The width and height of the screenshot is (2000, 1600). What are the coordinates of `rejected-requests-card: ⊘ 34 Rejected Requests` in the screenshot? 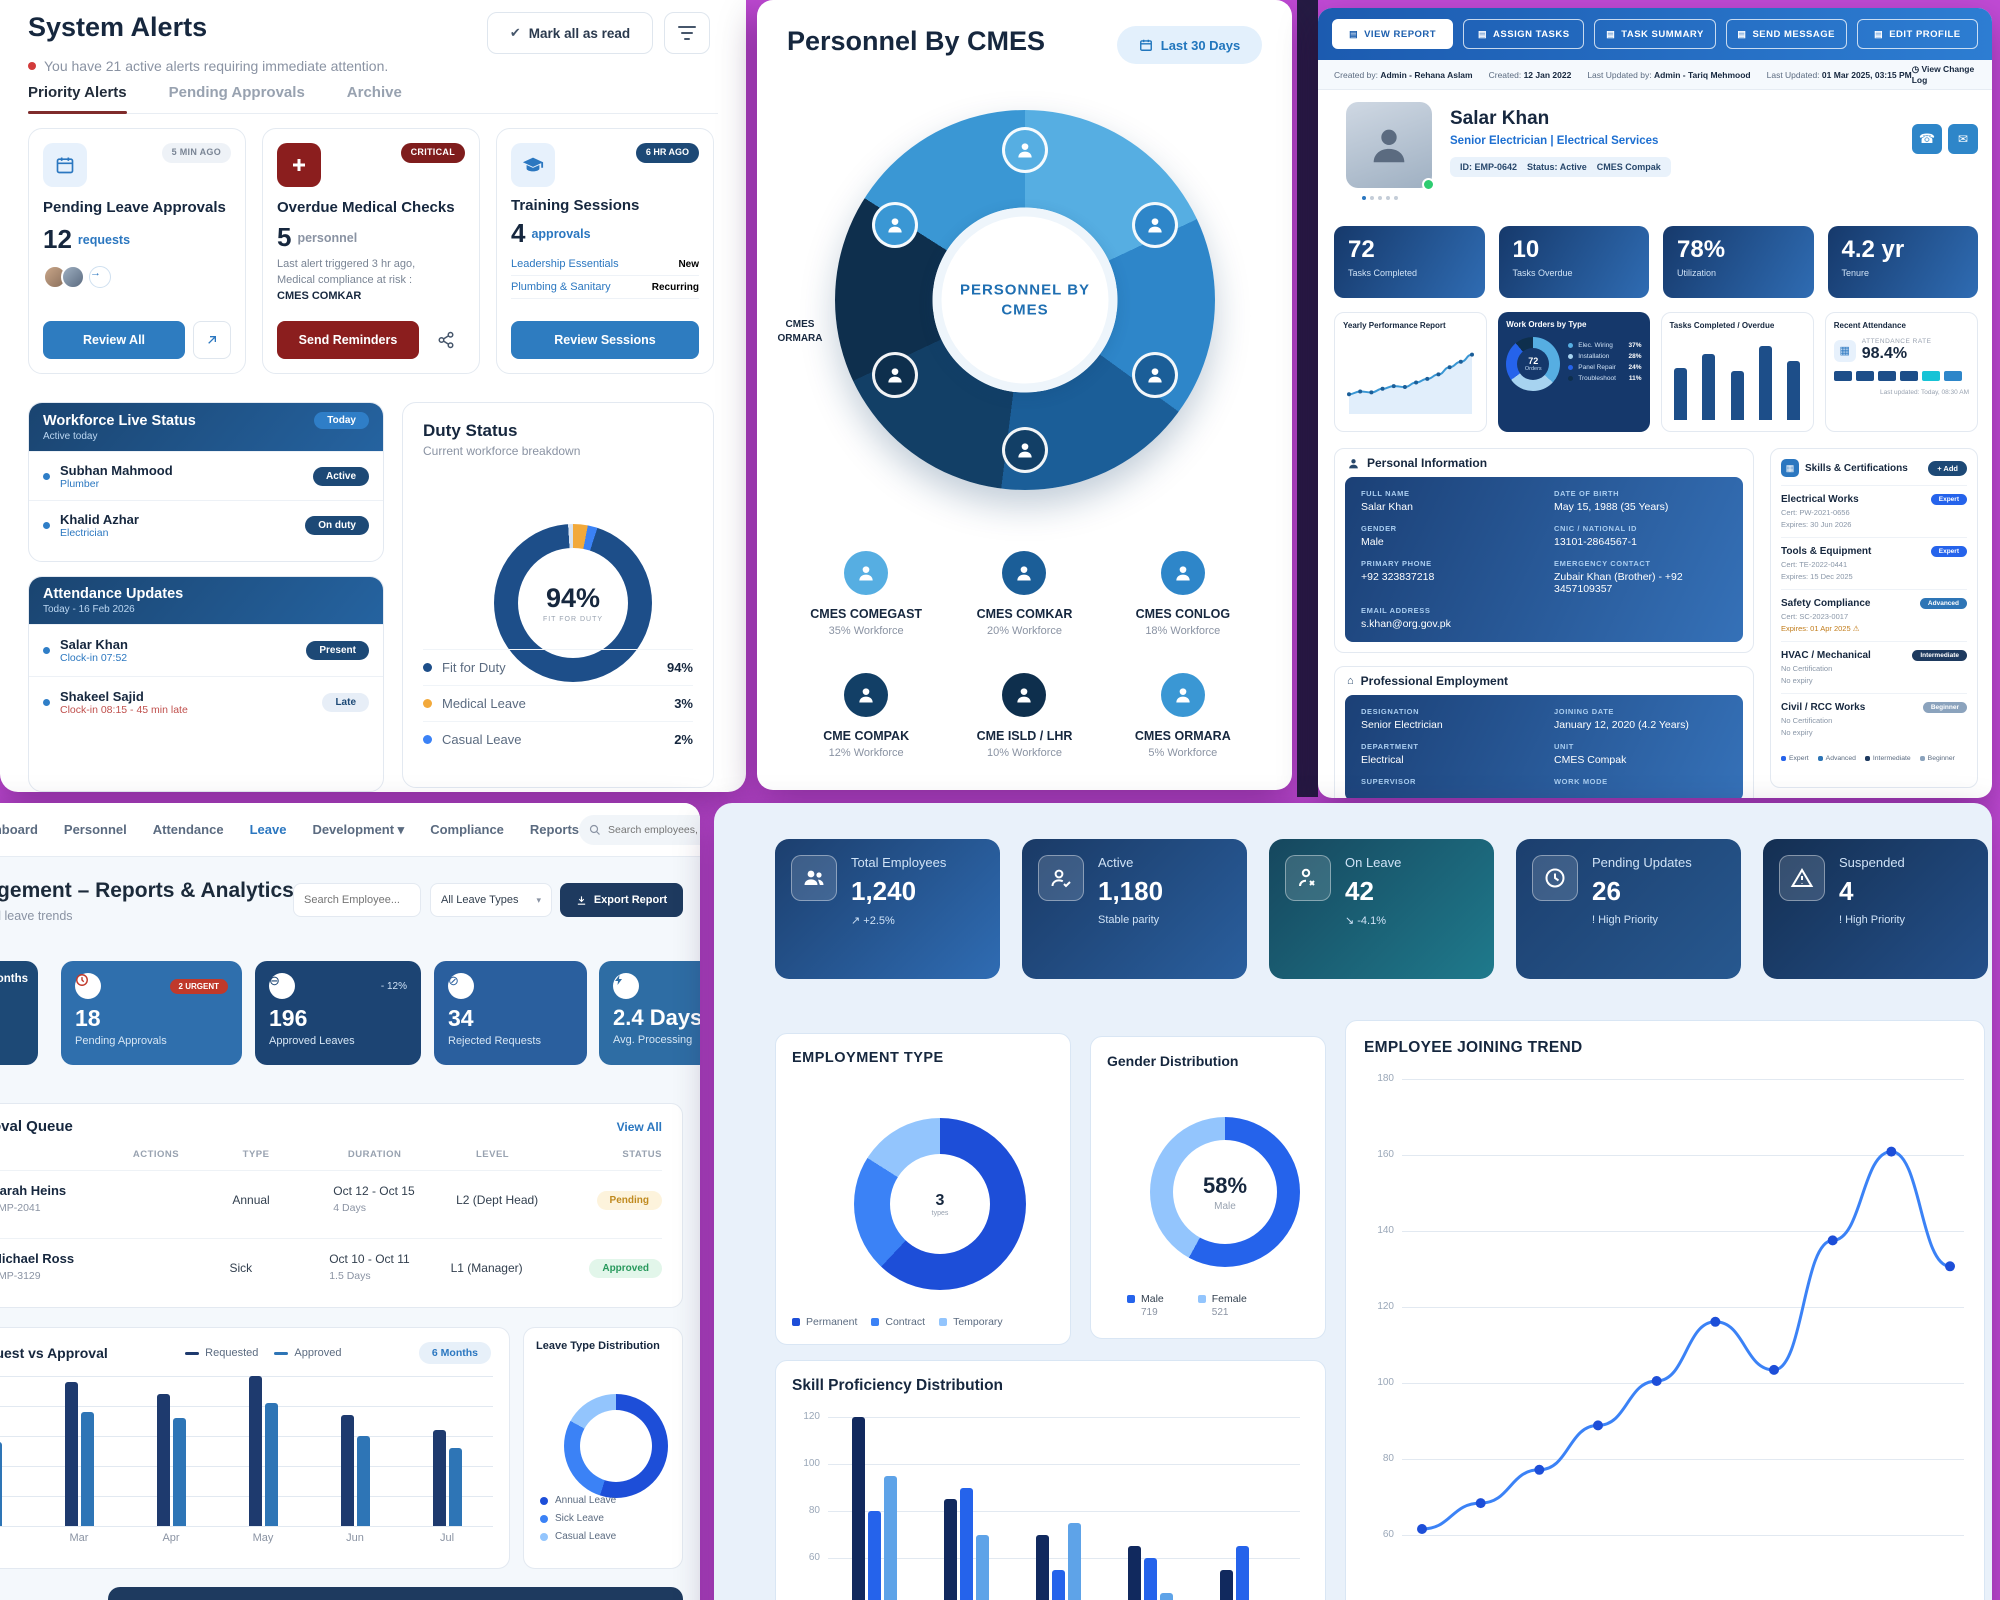 It's located at (510, 1013).